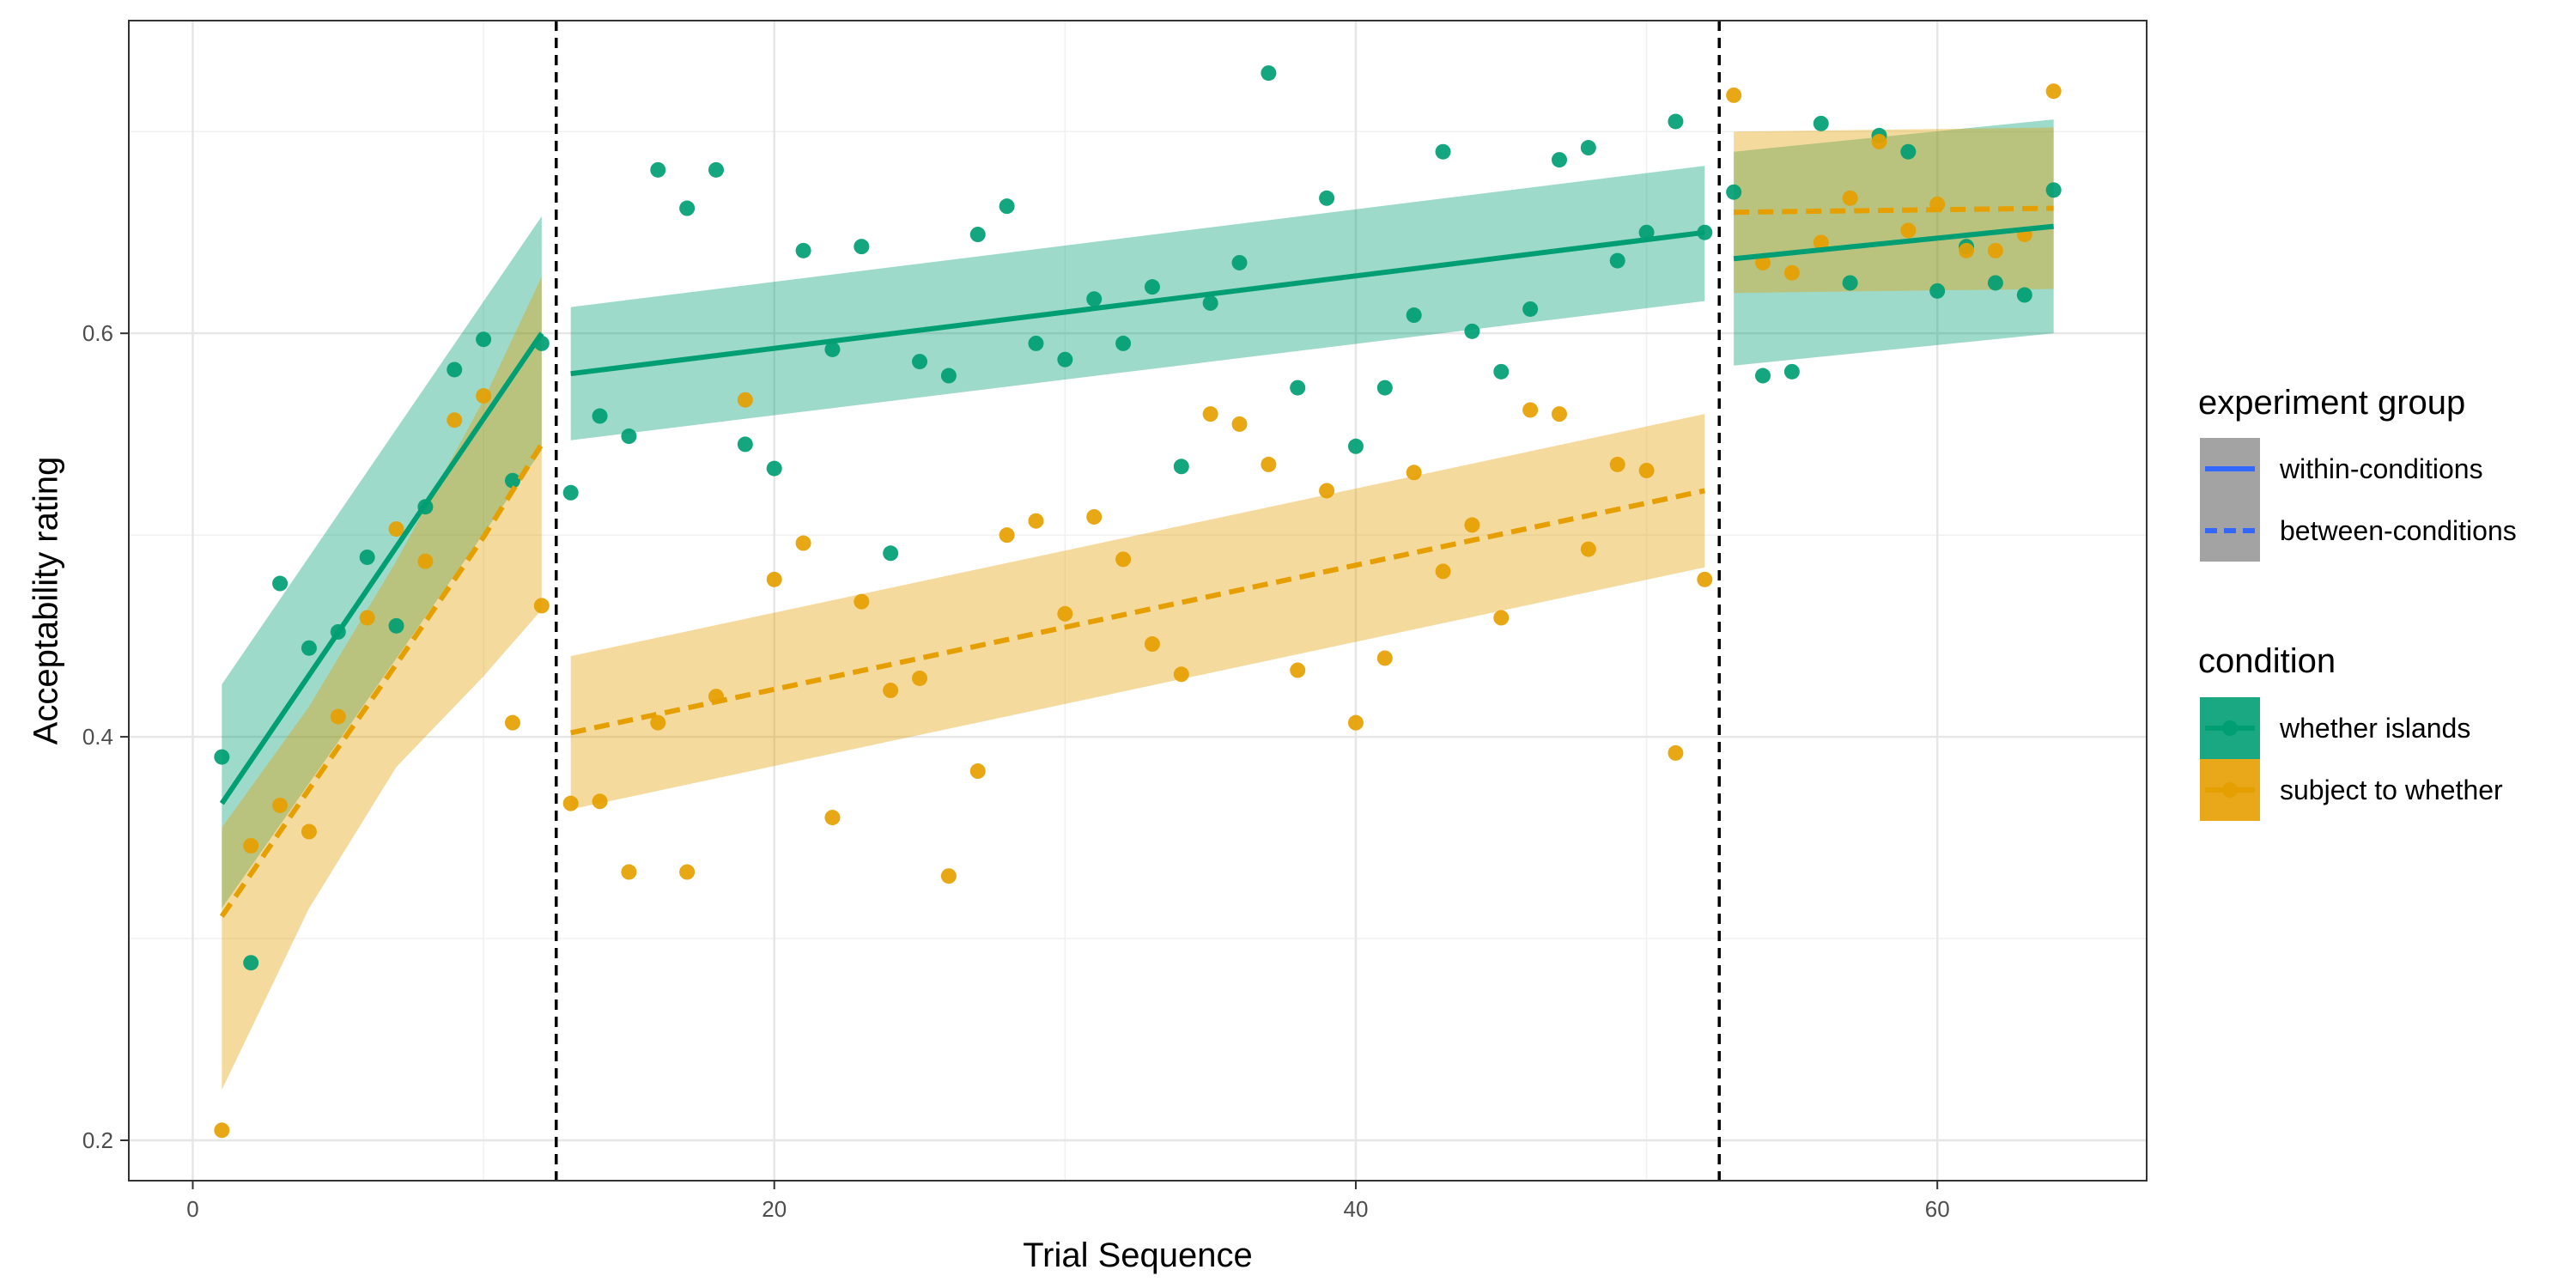  I want to click on x-tick-label: 60, so click(1938, 1209).